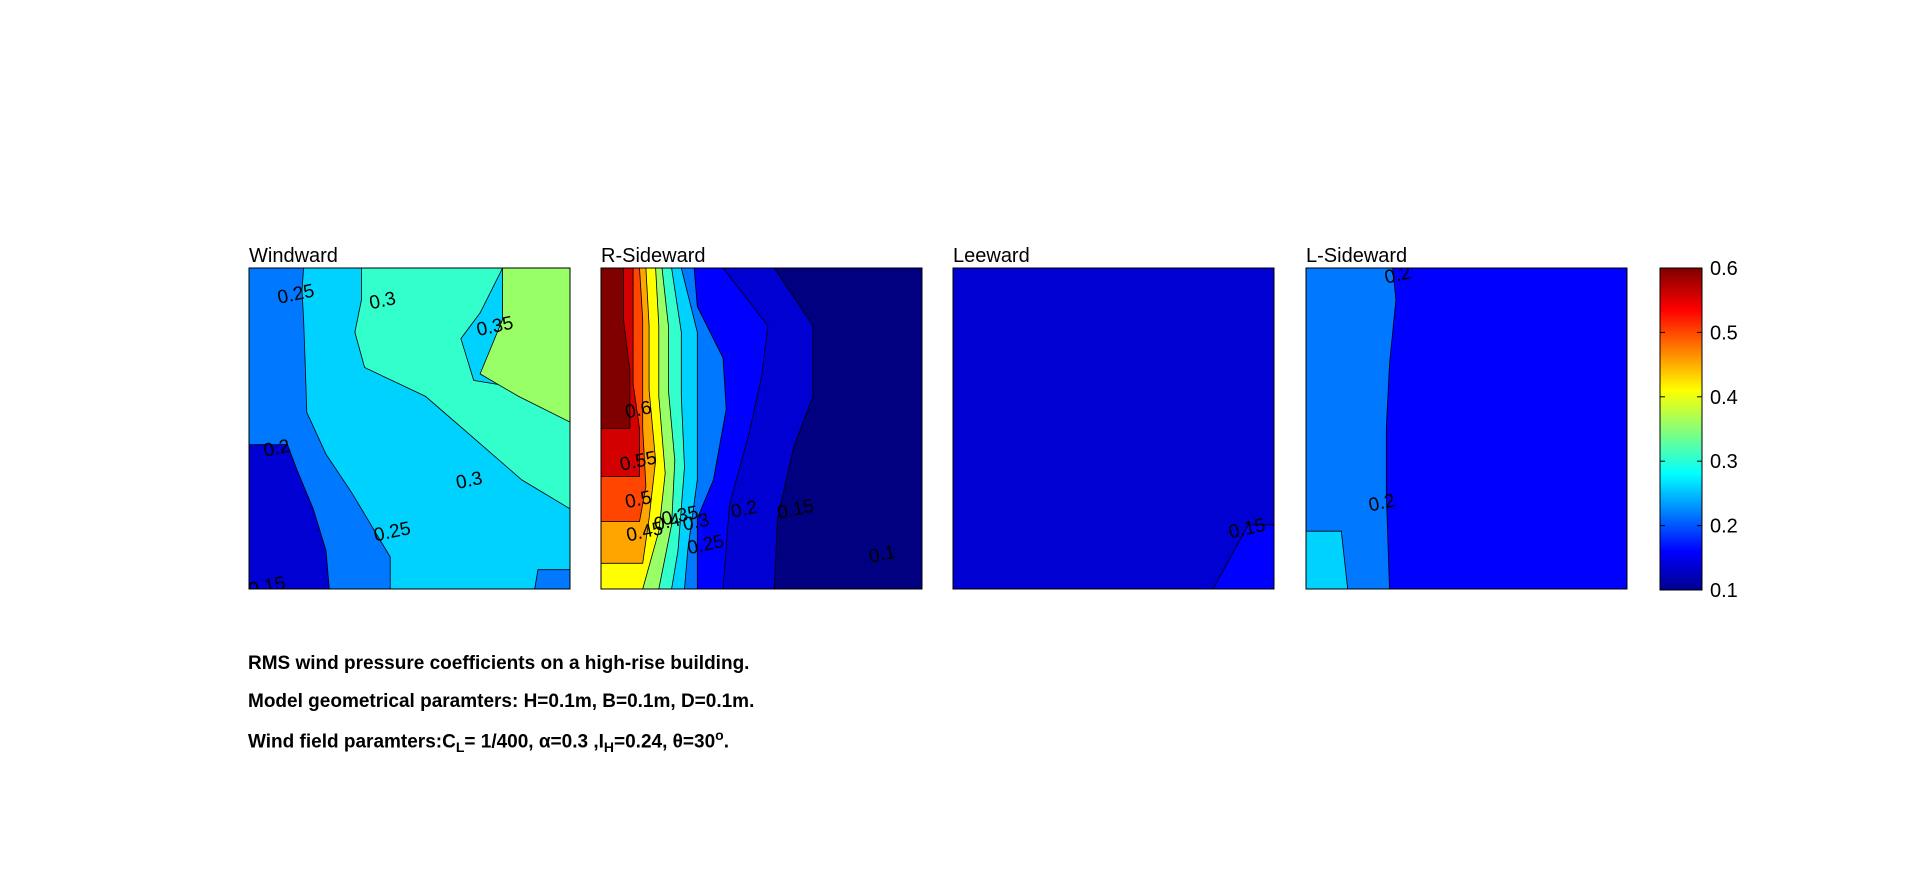 The width and height of the screenshot is (1908, 887). Describe the element at coordinates (1724, 591) in the screenshot. I see `colorbar-tick-label-0: 0.1` at that location.